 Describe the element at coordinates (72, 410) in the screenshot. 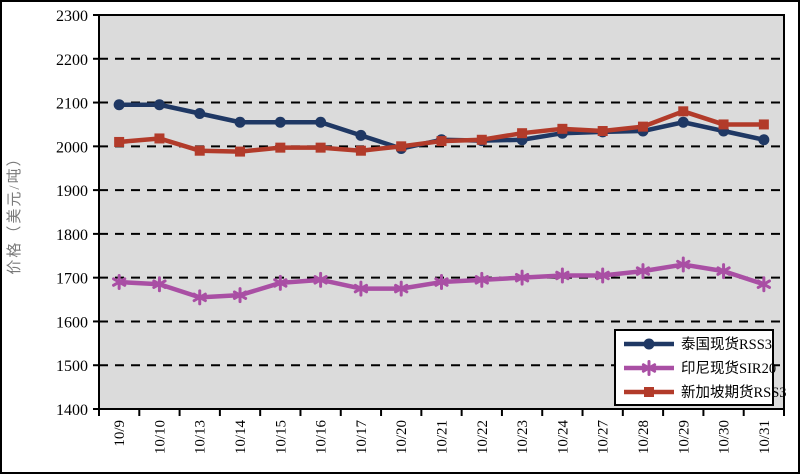

I see `y-tick-label-1400: 1400` at that location.